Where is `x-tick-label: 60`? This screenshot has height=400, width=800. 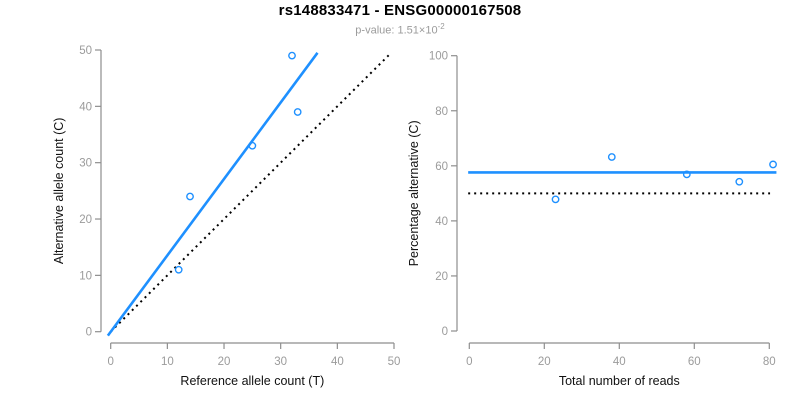 x-tick-label: 60 is located at coordinates (694, 362).